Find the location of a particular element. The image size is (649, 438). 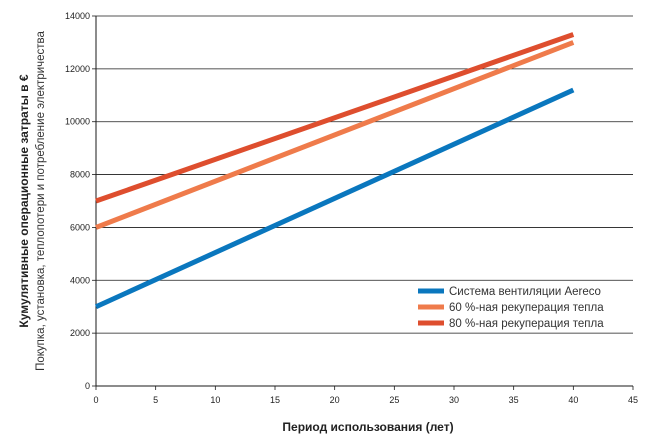

y-tick-label: 0 is located at coordinates (87, 386).